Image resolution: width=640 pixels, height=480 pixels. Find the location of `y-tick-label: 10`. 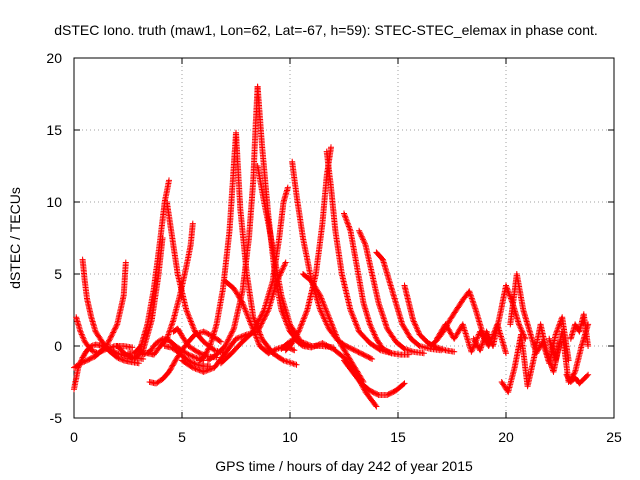

y-tick-label: 10 is located at coordinates (54, 202).